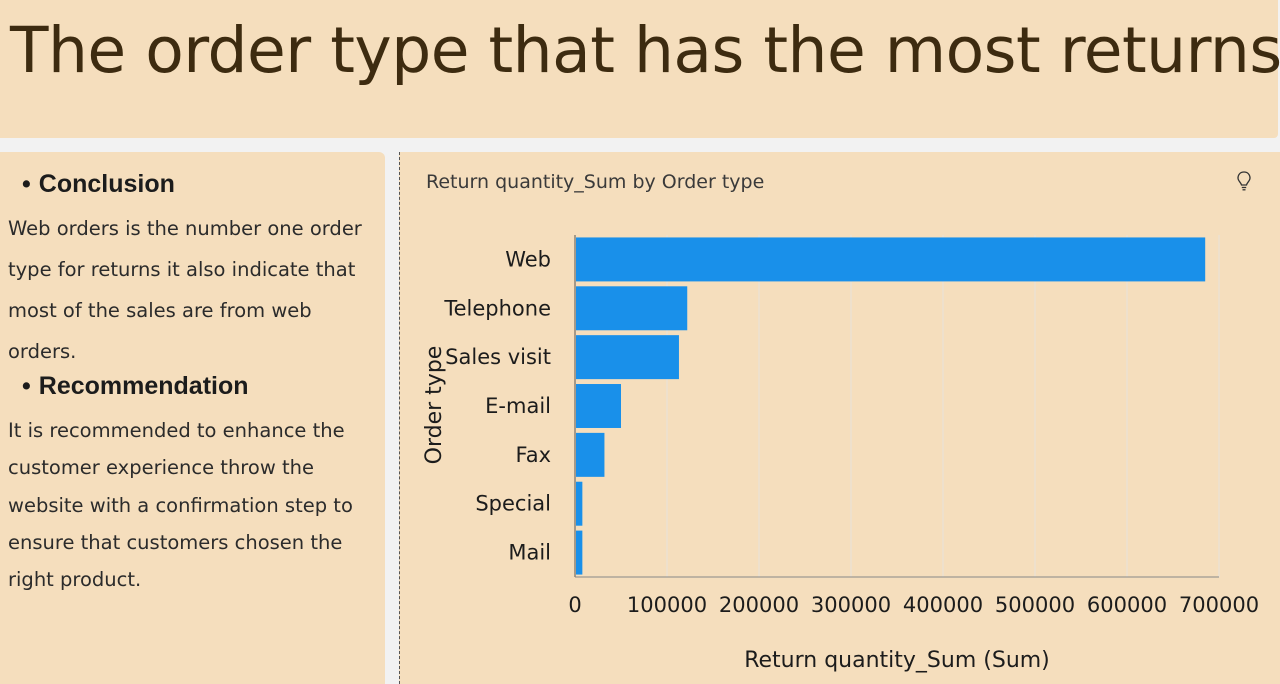 Image resolution: width=1280 pixels, height=684 pixels. Describe the element at coordinates (632, 308) in the screenshot. I see `bar-telephone` at that location.